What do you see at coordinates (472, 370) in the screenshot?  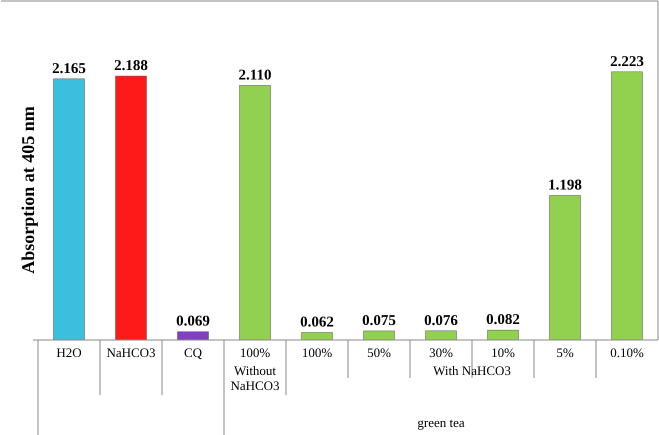 I see `text: With NaHCO3` at bounding box center [472, 370].